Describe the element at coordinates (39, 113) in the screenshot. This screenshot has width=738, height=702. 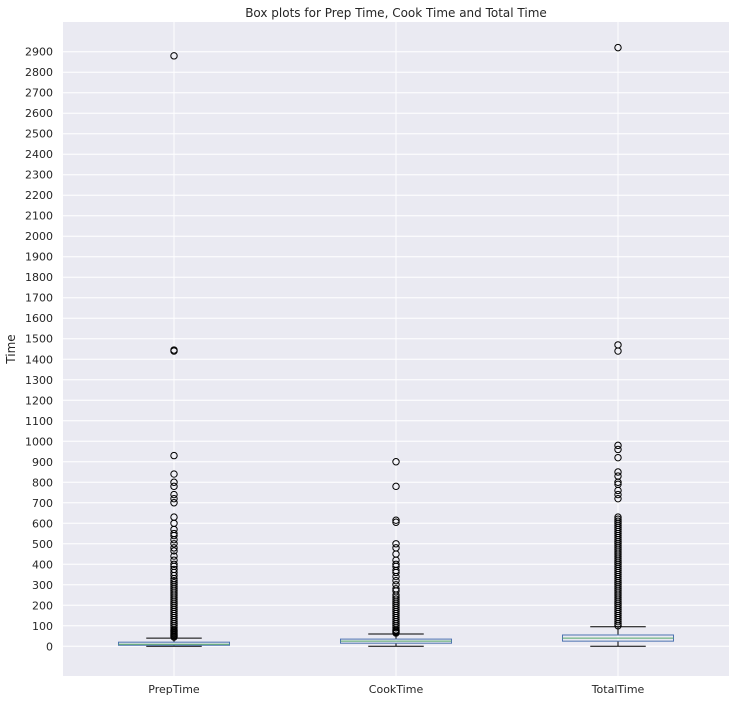
I see `y-tick-label: 2600` at that location.